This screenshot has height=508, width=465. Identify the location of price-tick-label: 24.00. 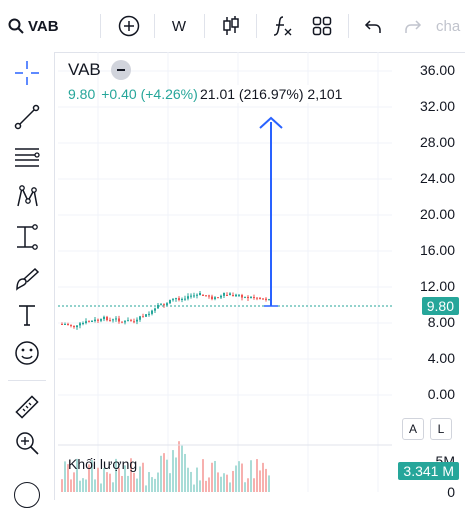
(437, 178).